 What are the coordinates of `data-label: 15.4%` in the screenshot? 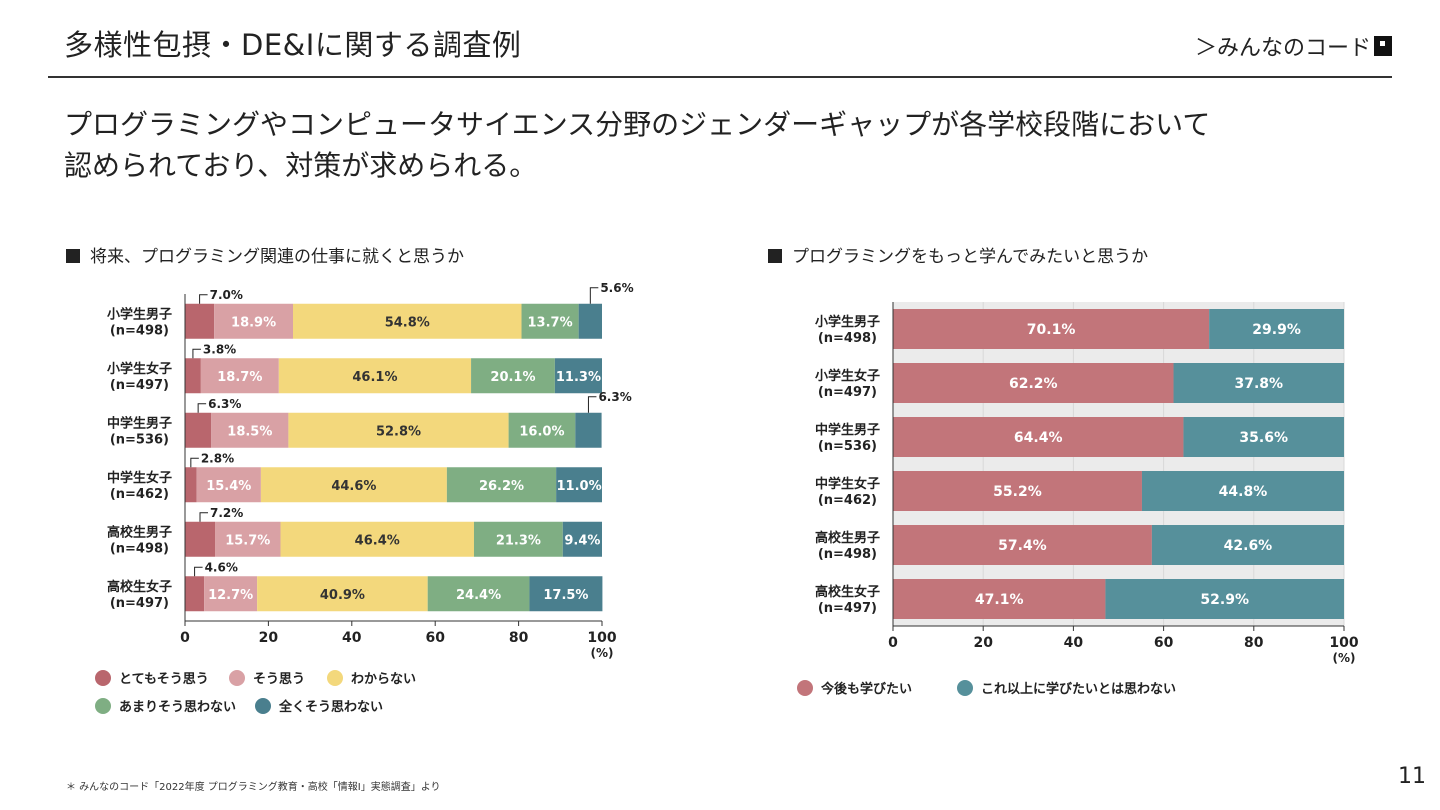 It's located at (228, 486).